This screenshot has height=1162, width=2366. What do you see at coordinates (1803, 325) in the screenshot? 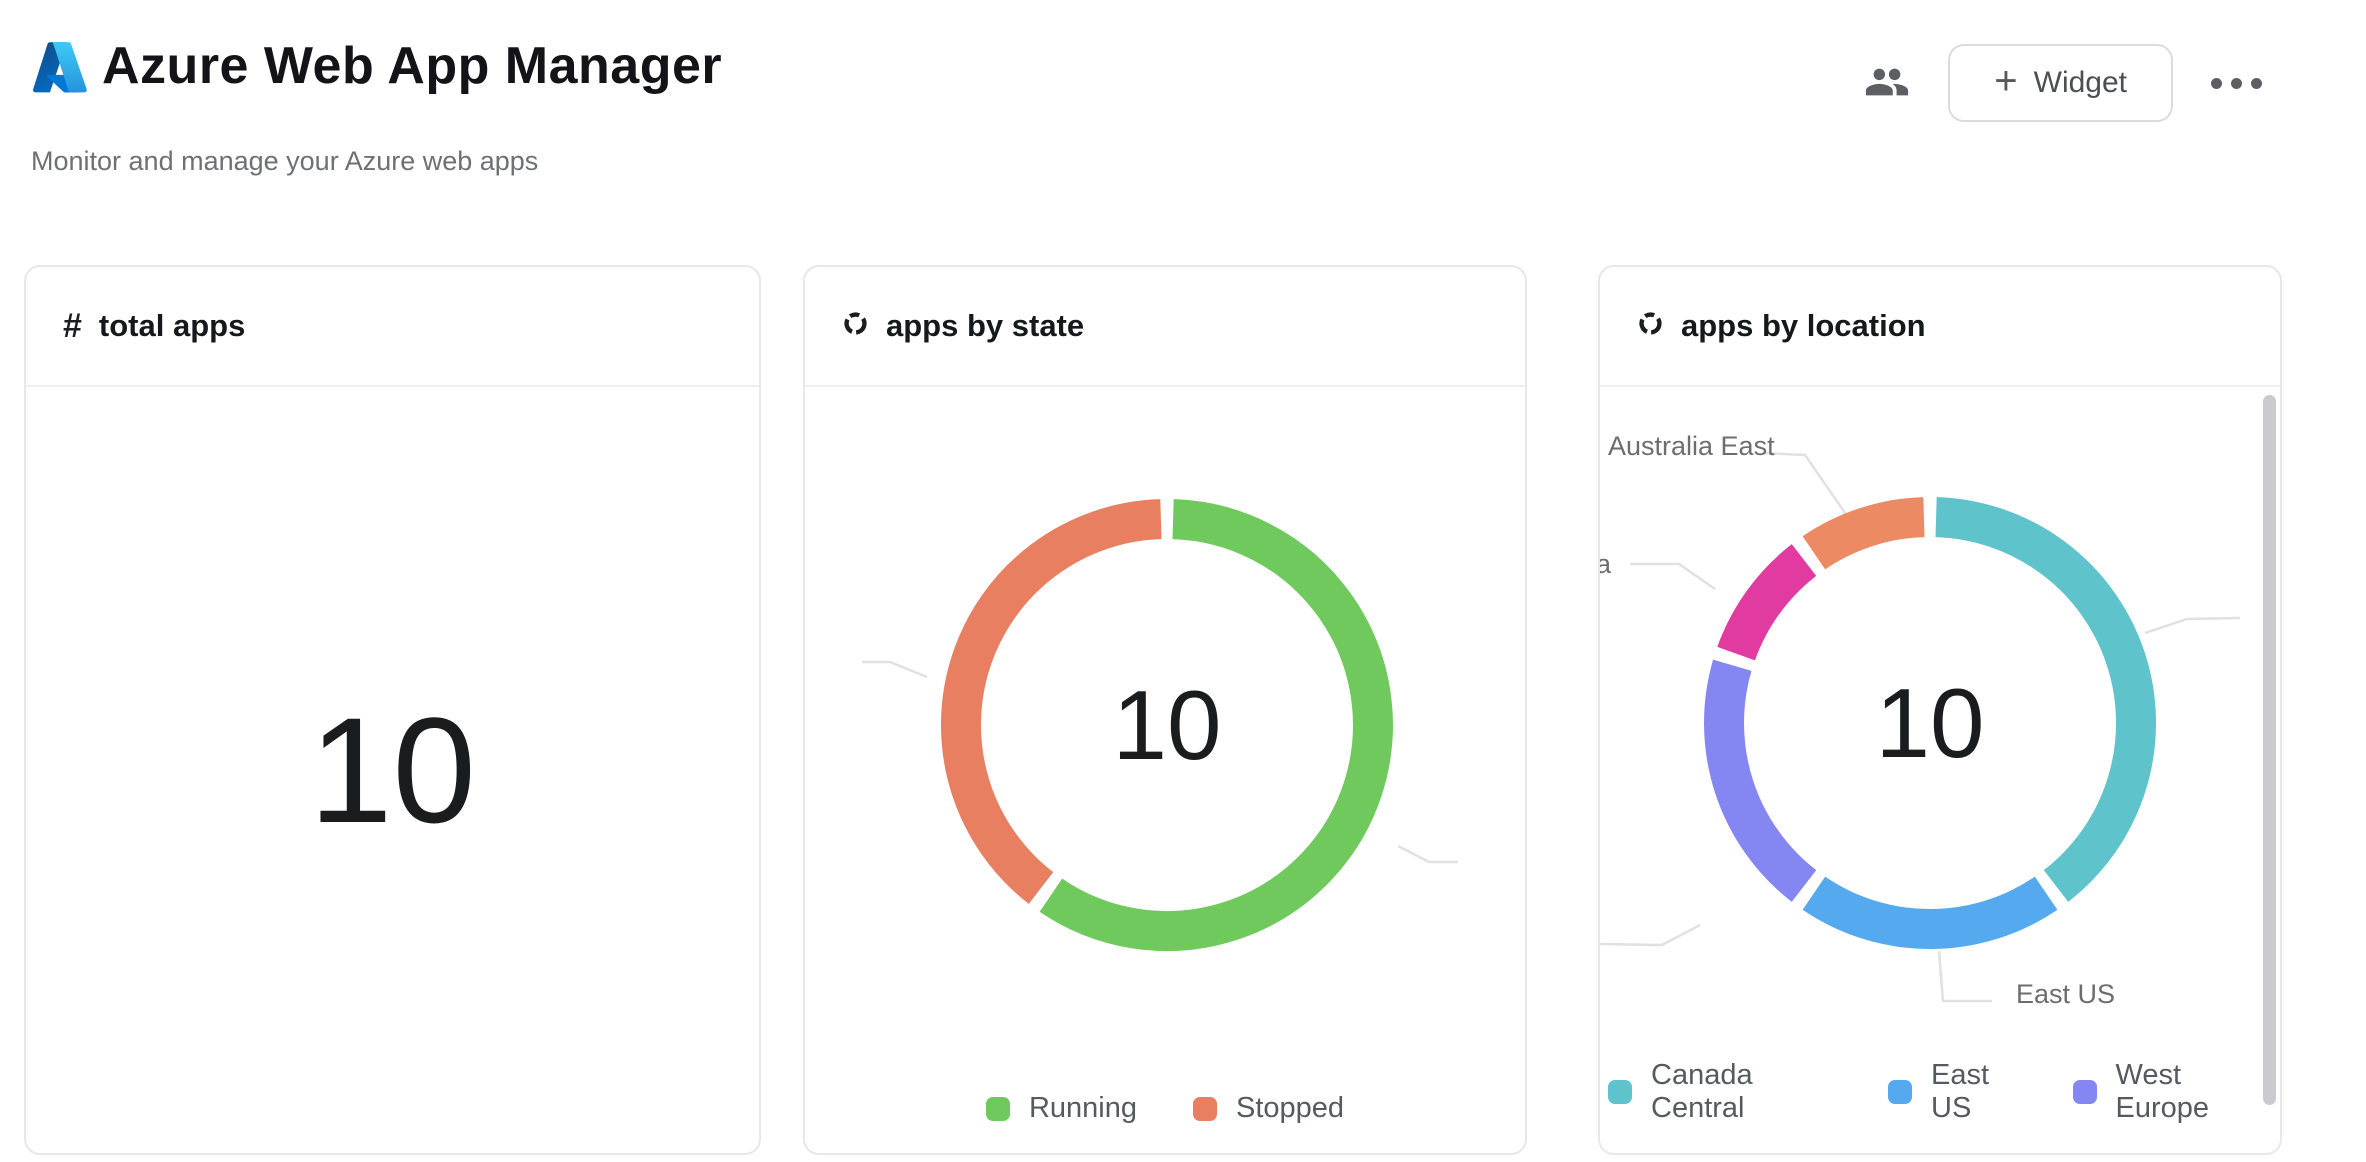
I see `card-title: apps by location` at bounding box center [1803, 325].